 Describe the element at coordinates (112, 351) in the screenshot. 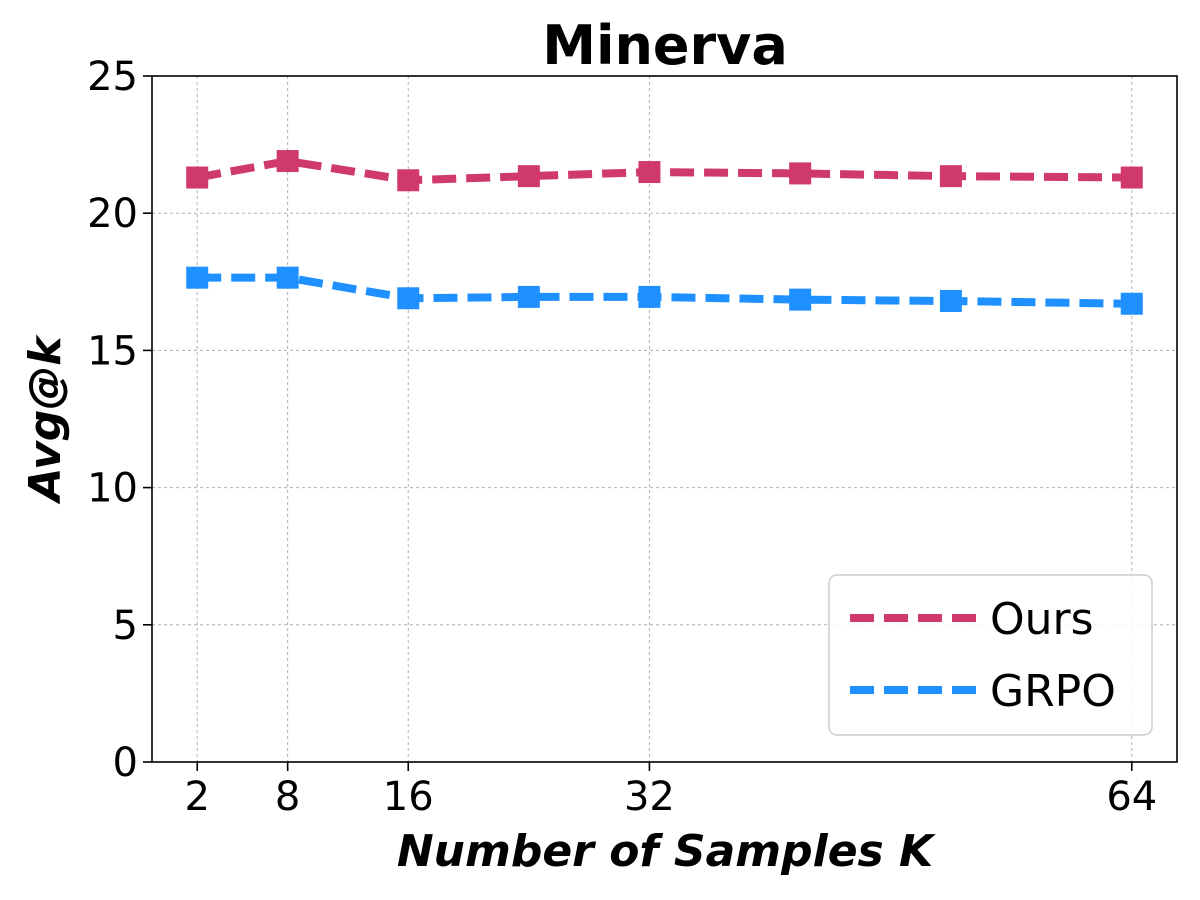

I see `y-tick-label: 15` at that location.